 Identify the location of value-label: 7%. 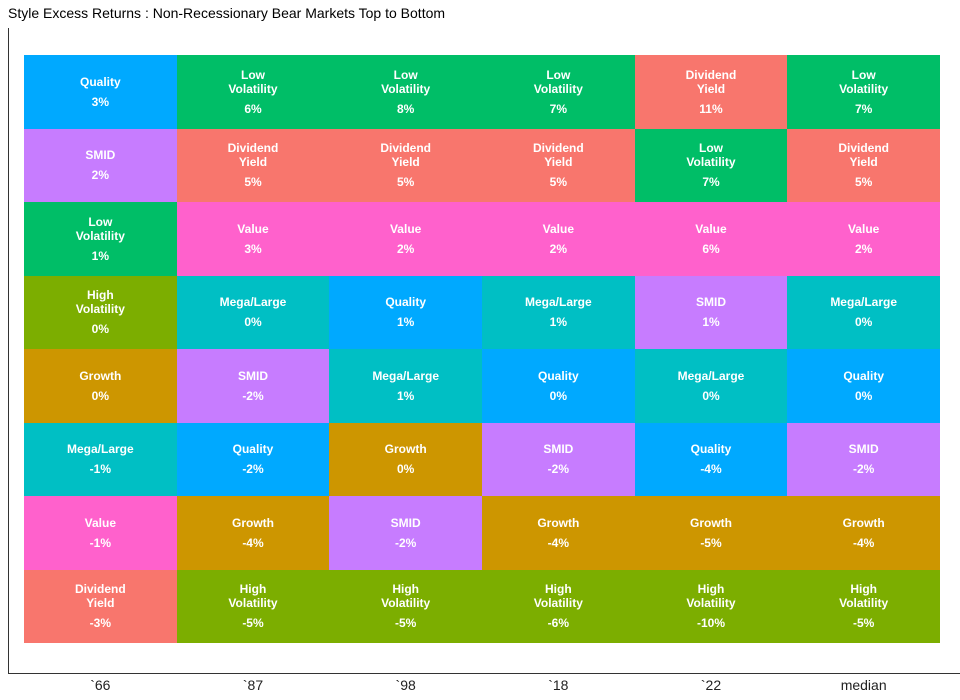
(558, 108).